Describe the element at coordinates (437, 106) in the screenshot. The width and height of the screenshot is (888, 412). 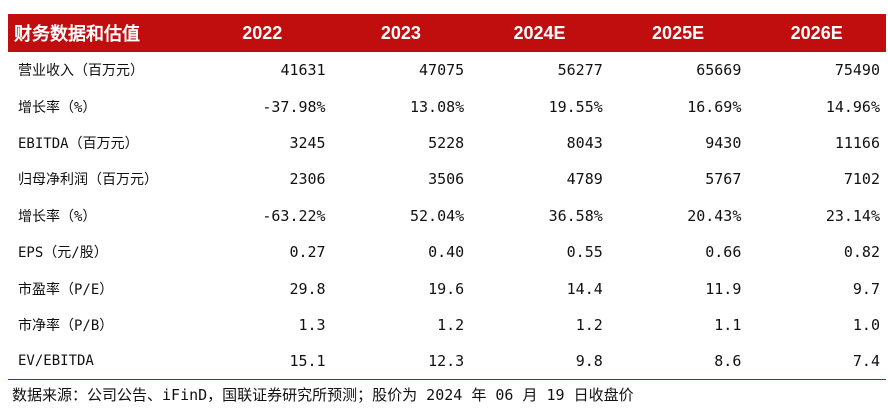
I see `table-cell: 13.08%` at that location.